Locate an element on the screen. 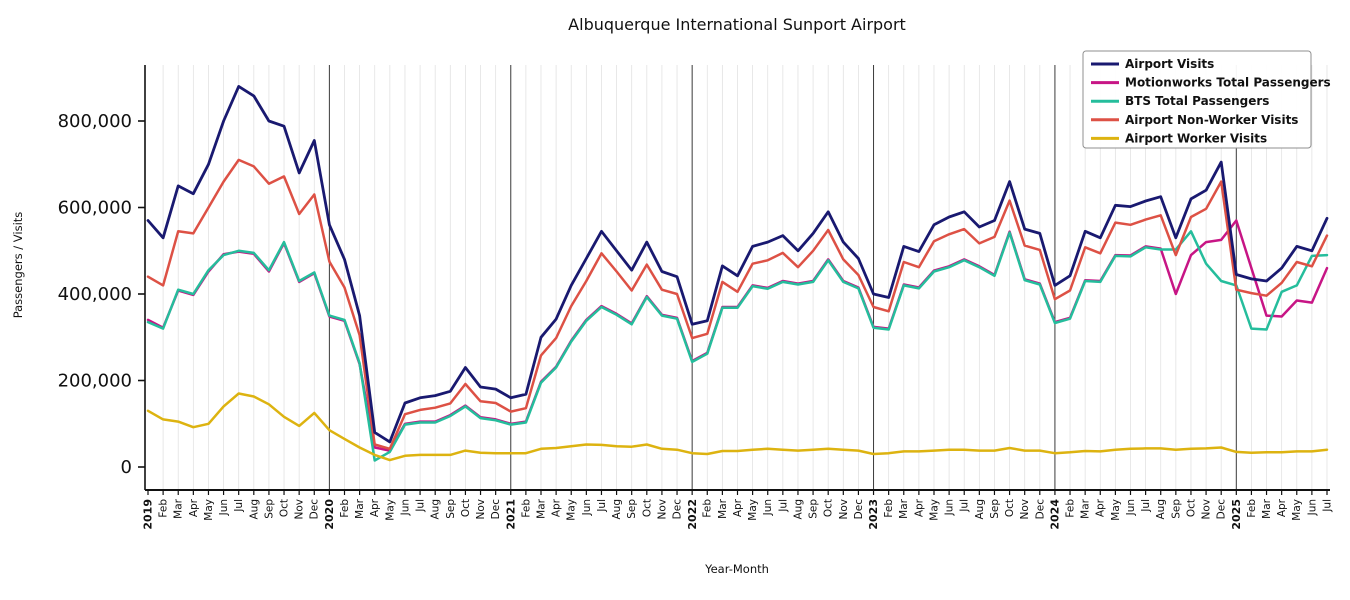 This screenshot has height=600, width=1350. legend-label: BTS Total Passengers is located at coordinates (1197, 101).